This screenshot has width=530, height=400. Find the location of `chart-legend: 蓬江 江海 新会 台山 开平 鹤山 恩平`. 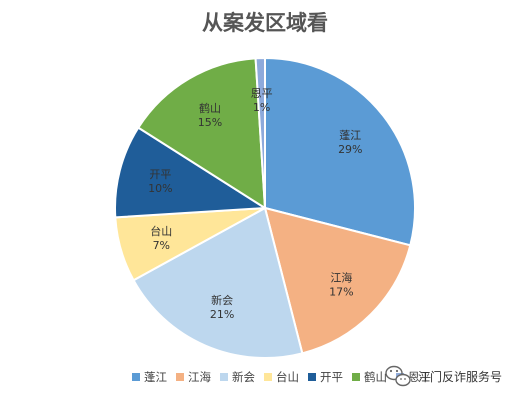

chart-legend: 蓬江 江海 新会 台山 开平 鹤山 恩平 is located at coordinates (281, 377).